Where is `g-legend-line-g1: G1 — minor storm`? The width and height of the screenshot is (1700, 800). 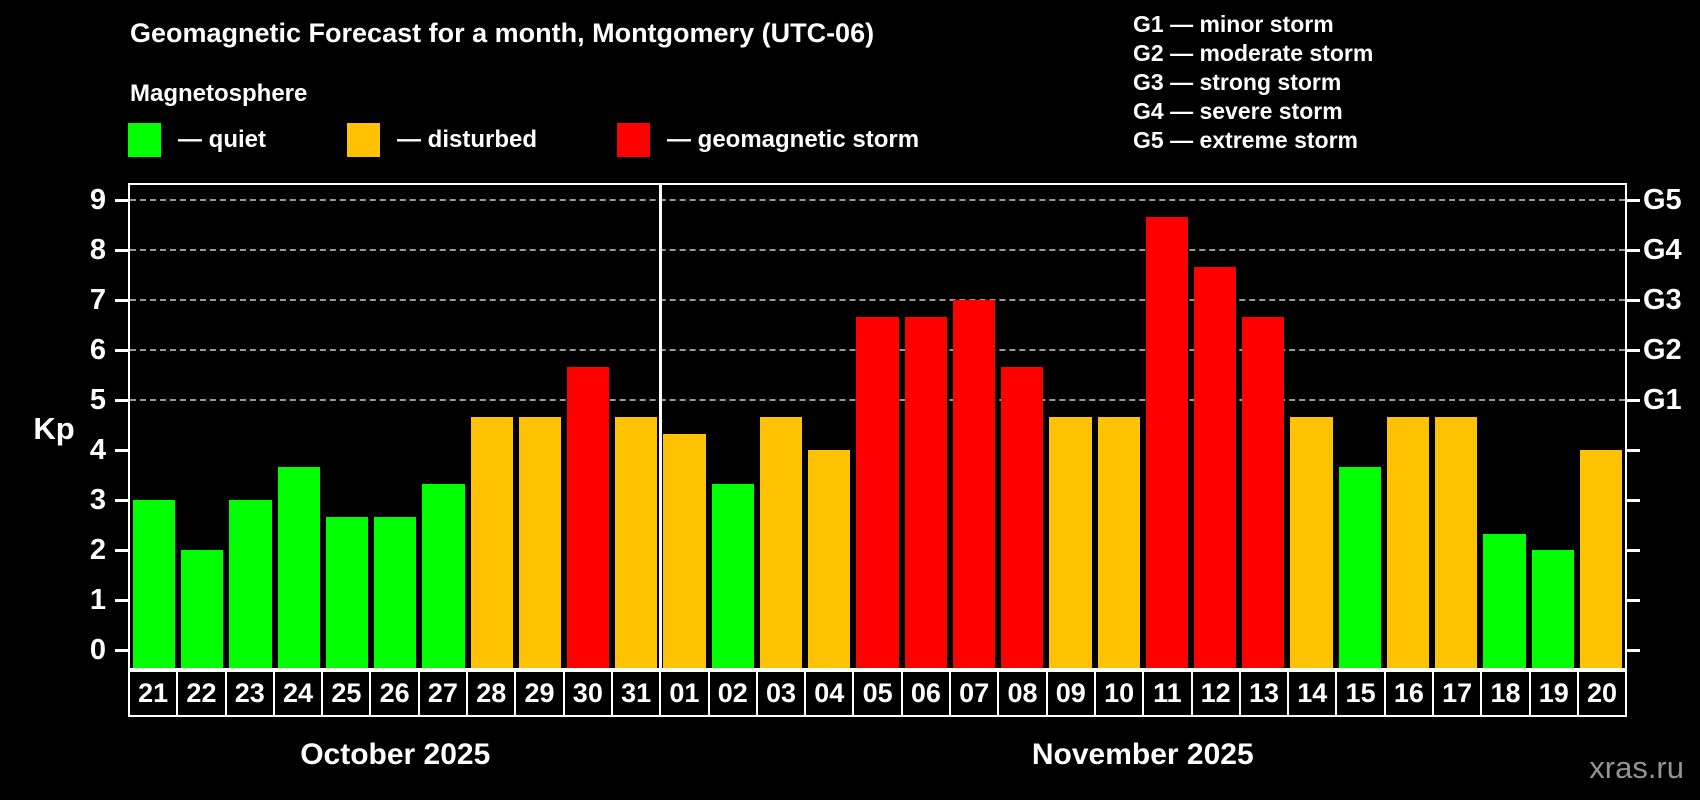 g-legend-line-g1: G1 — minor storm is located at coordinates (1233, 24).